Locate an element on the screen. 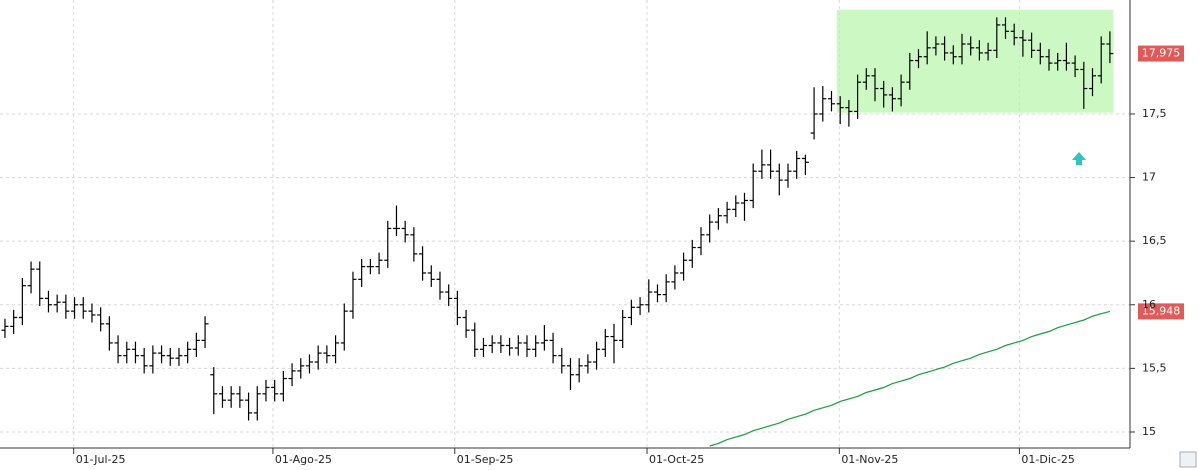  overlay: 17,975 15,948 is located at coordinates (1161, 182).